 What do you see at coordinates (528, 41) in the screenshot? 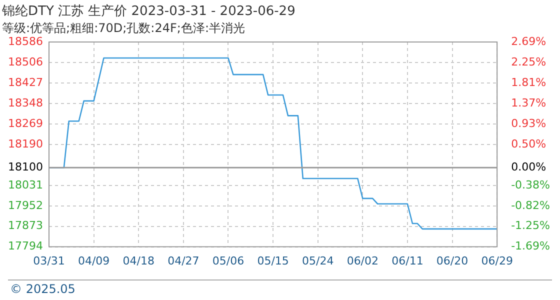
I see `y2-tick-label: 2.69%` at bounding box center [528, 41].